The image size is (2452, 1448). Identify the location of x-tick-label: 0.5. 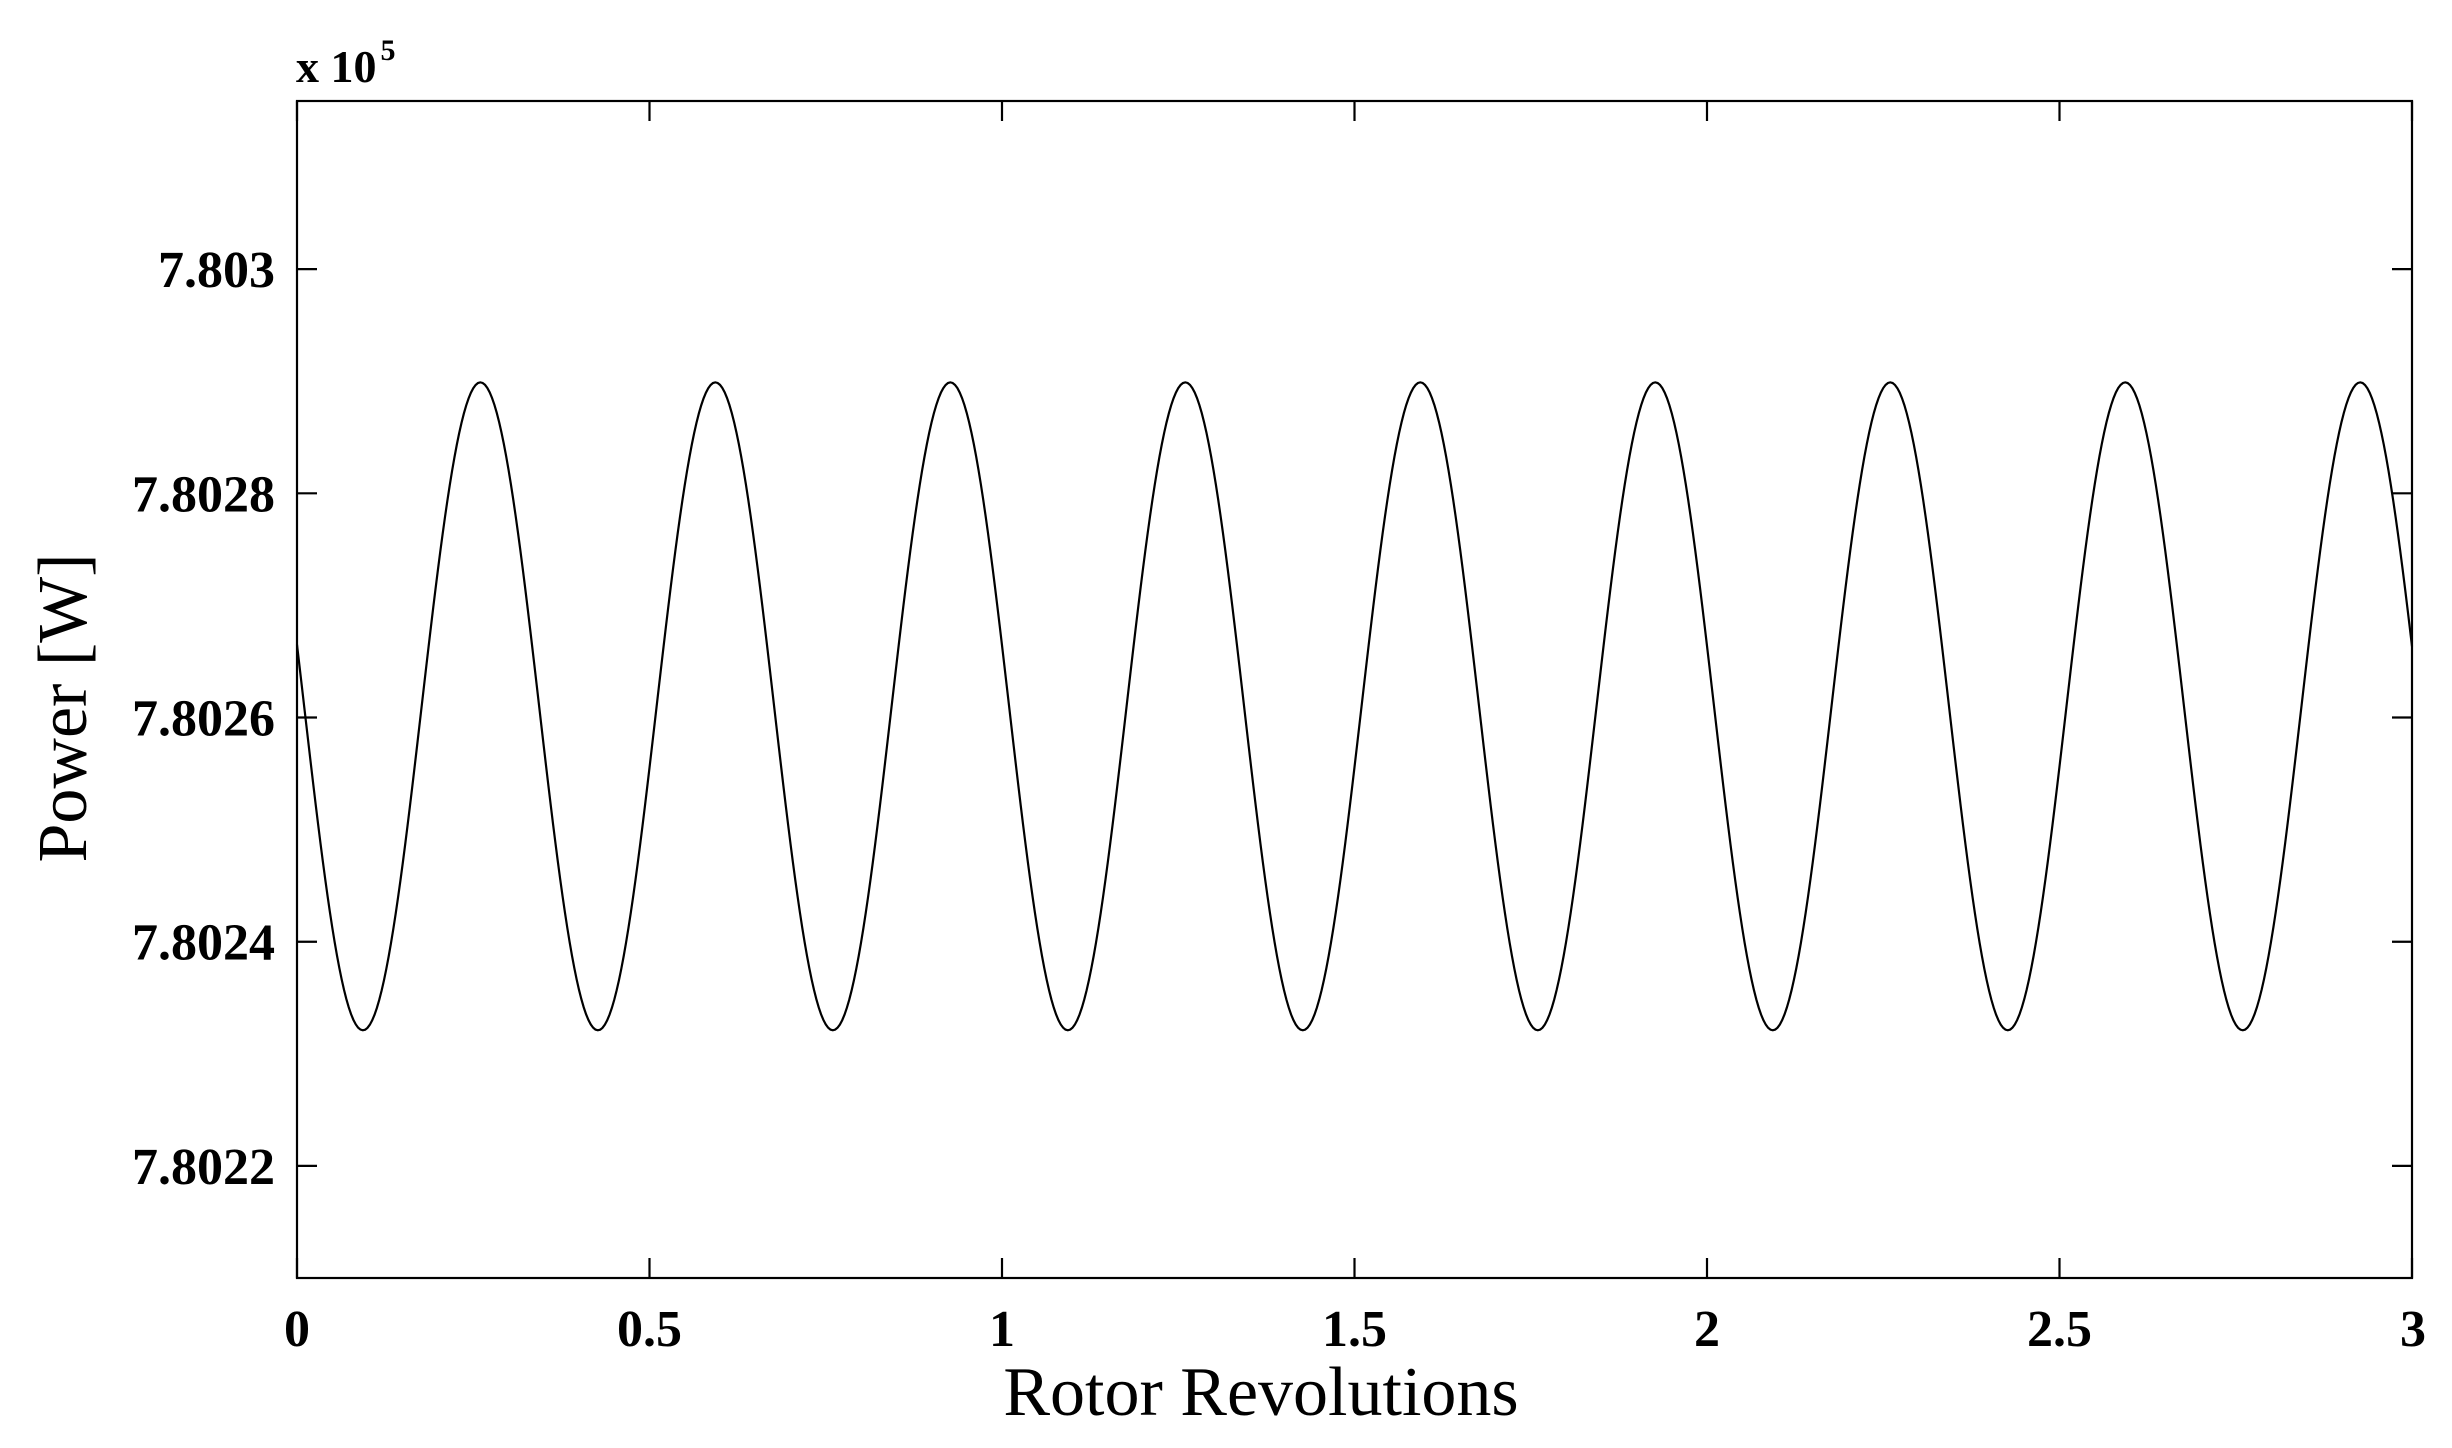
(649, 1329).